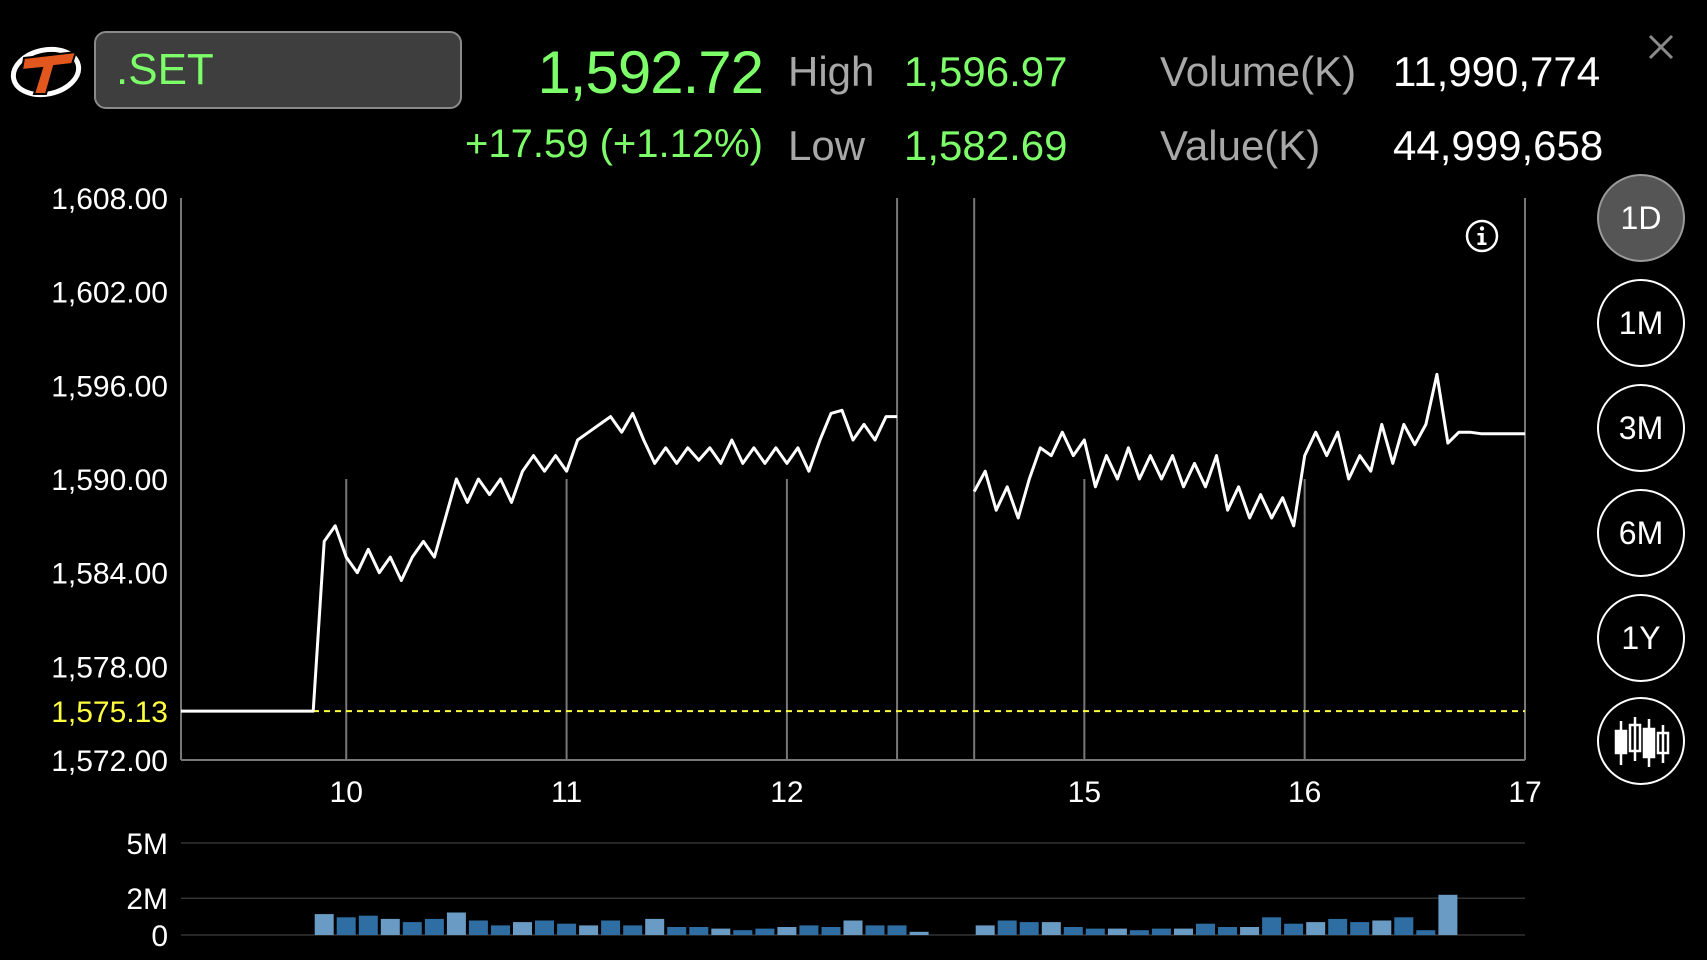 The width and height of the screenshot is (1707, 960). I want to click on volume-value: 11,990,774, so click(1497, 71).